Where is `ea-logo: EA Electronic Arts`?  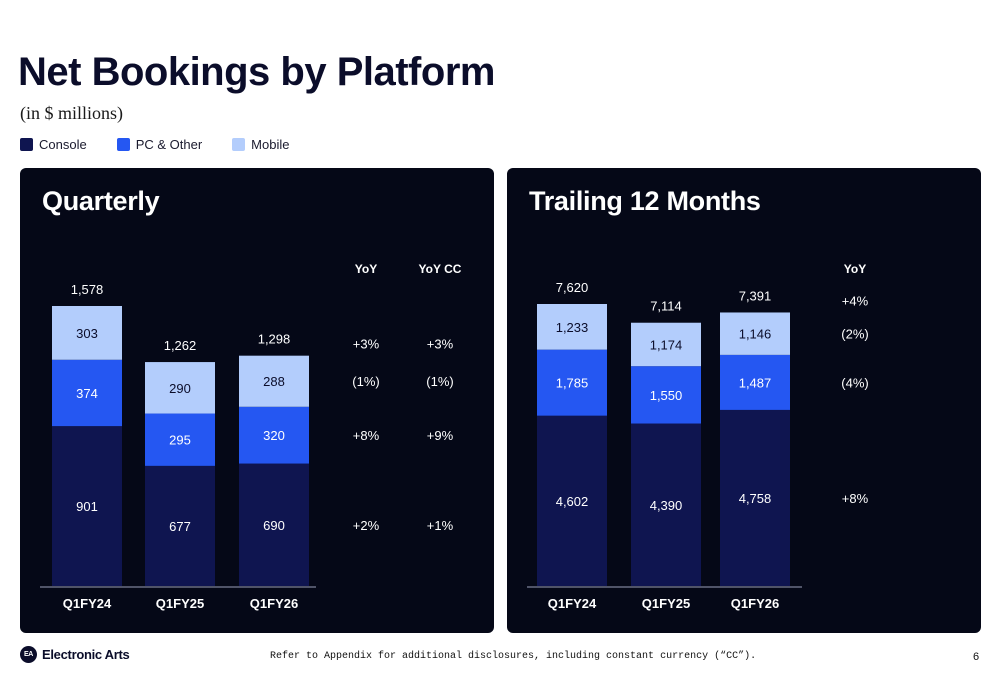 ea-logo: EA Electronic Arts is located at coordinates (75, 654).